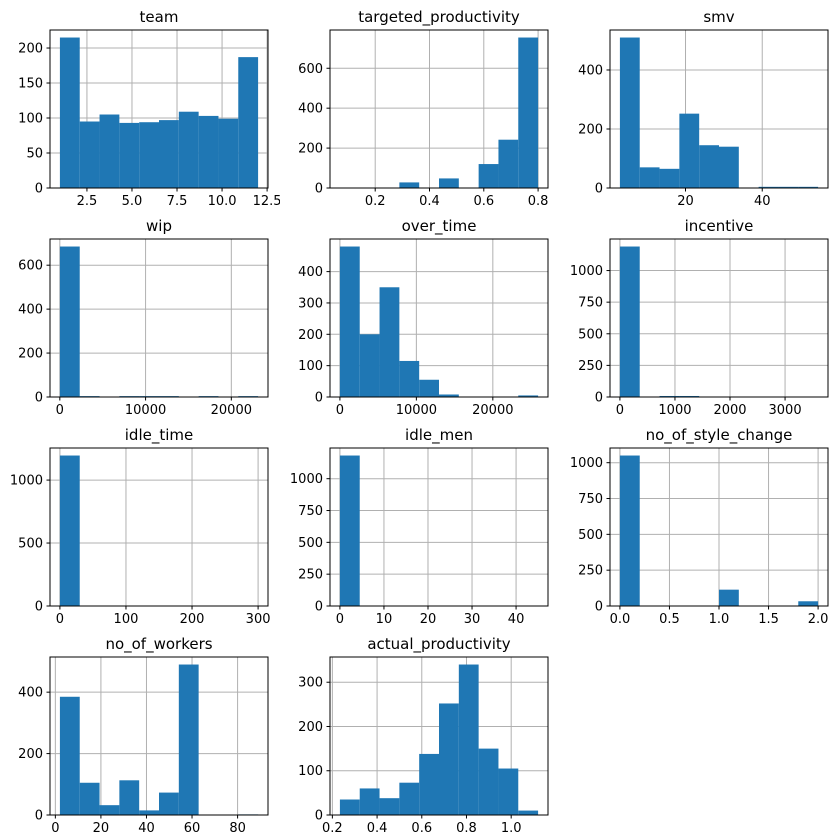  I want to click on subplot-team: 2.5 5.0 7.5 10.0 12.5 0 50 100 150 200 team, so click(140, 104).